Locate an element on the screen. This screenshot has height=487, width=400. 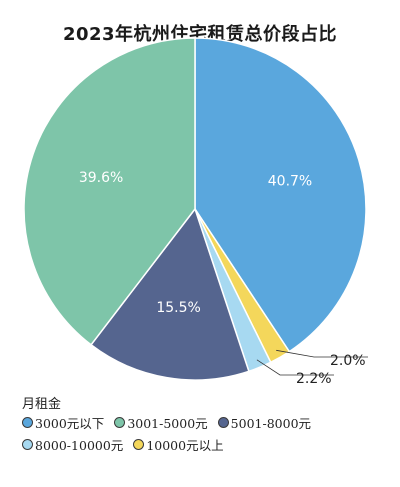
legend-item-8000-10000: 8000-10000元 is located at coordinates (72, 444).